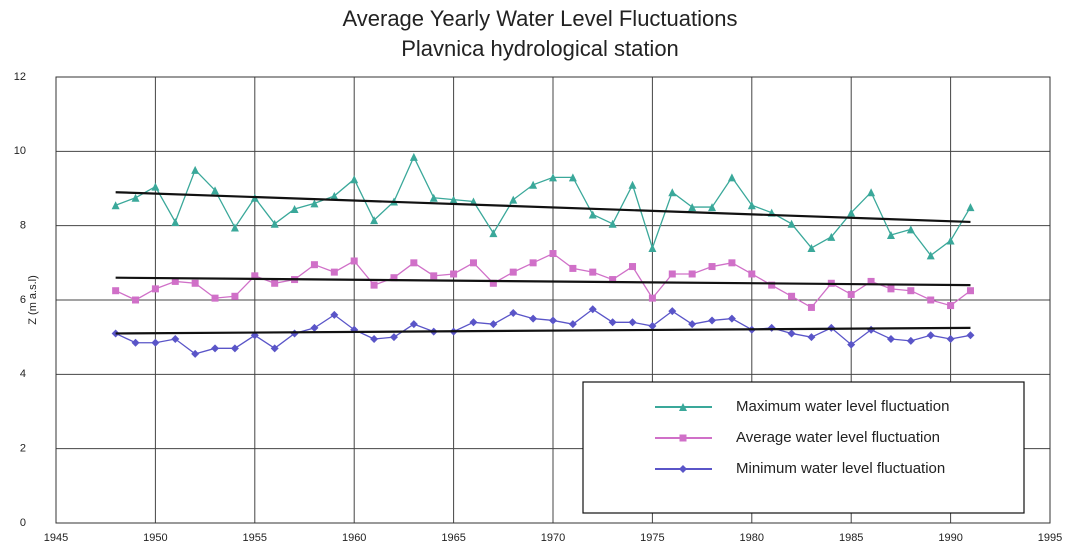 Image resolution: width=1066 pixels, height=551 pixels. I want to click on x-tick-label: 1945, so click(56, 538).